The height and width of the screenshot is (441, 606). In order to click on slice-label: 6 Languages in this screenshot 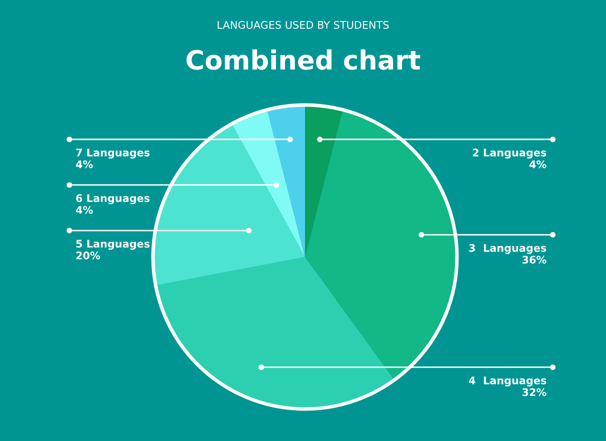, I will do `click(113, 199)`.